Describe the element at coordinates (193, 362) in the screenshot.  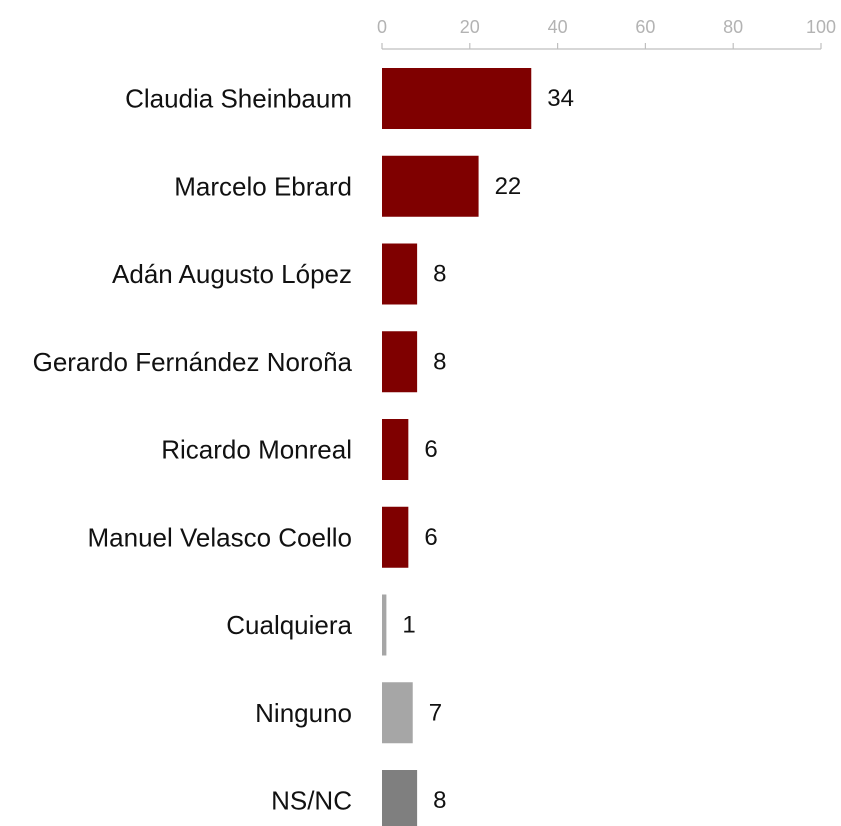
I see `category-label: Gerardo Fernández Noroña` at that location.